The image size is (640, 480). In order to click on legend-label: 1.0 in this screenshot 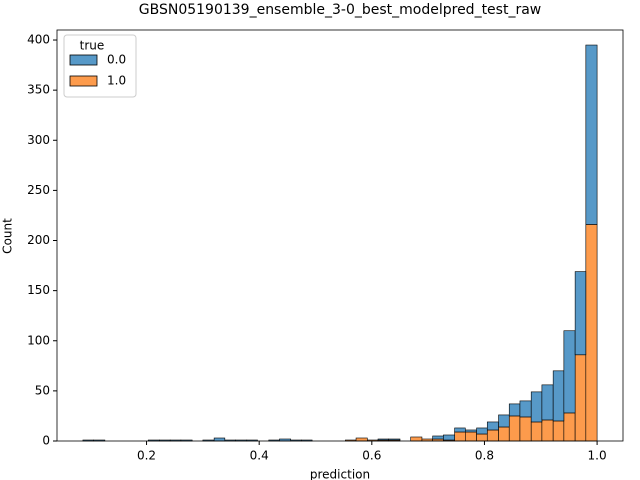, I will do `click(116, 81)`.